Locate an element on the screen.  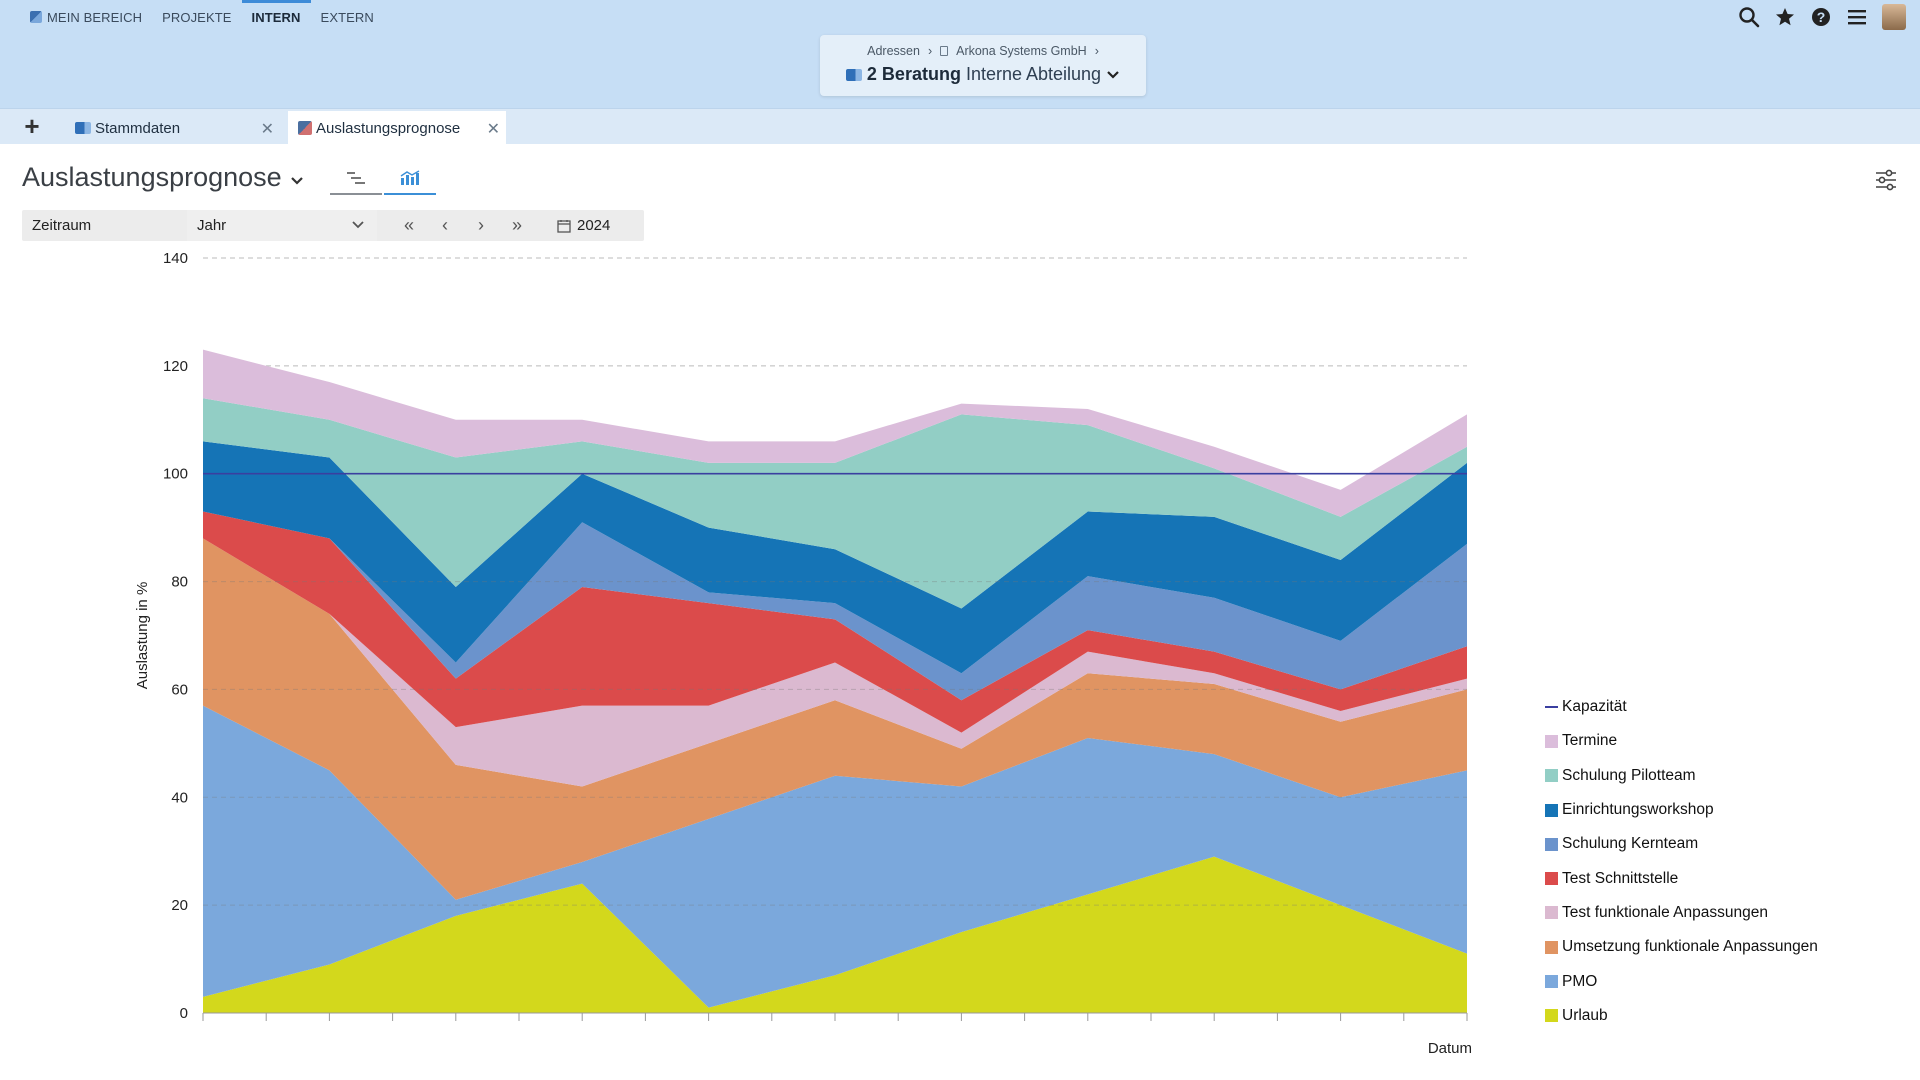
legend-label: Test Schnittstelle is located at coordinates (1620, 878).